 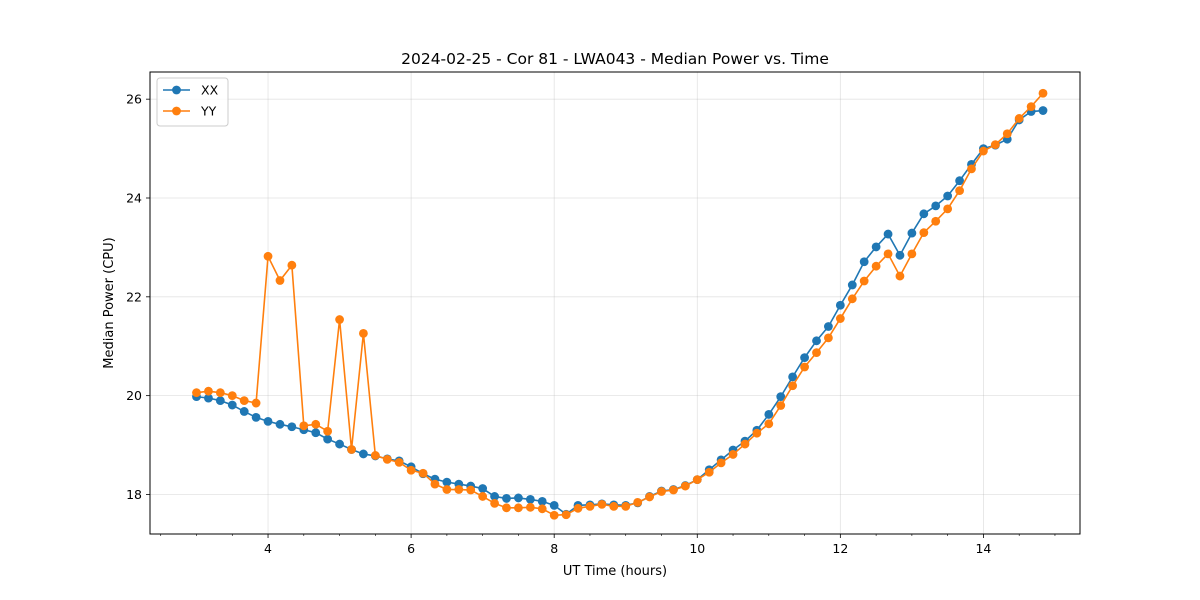 I want to click on x-tick-label: 4, so click(x=268, y=548).